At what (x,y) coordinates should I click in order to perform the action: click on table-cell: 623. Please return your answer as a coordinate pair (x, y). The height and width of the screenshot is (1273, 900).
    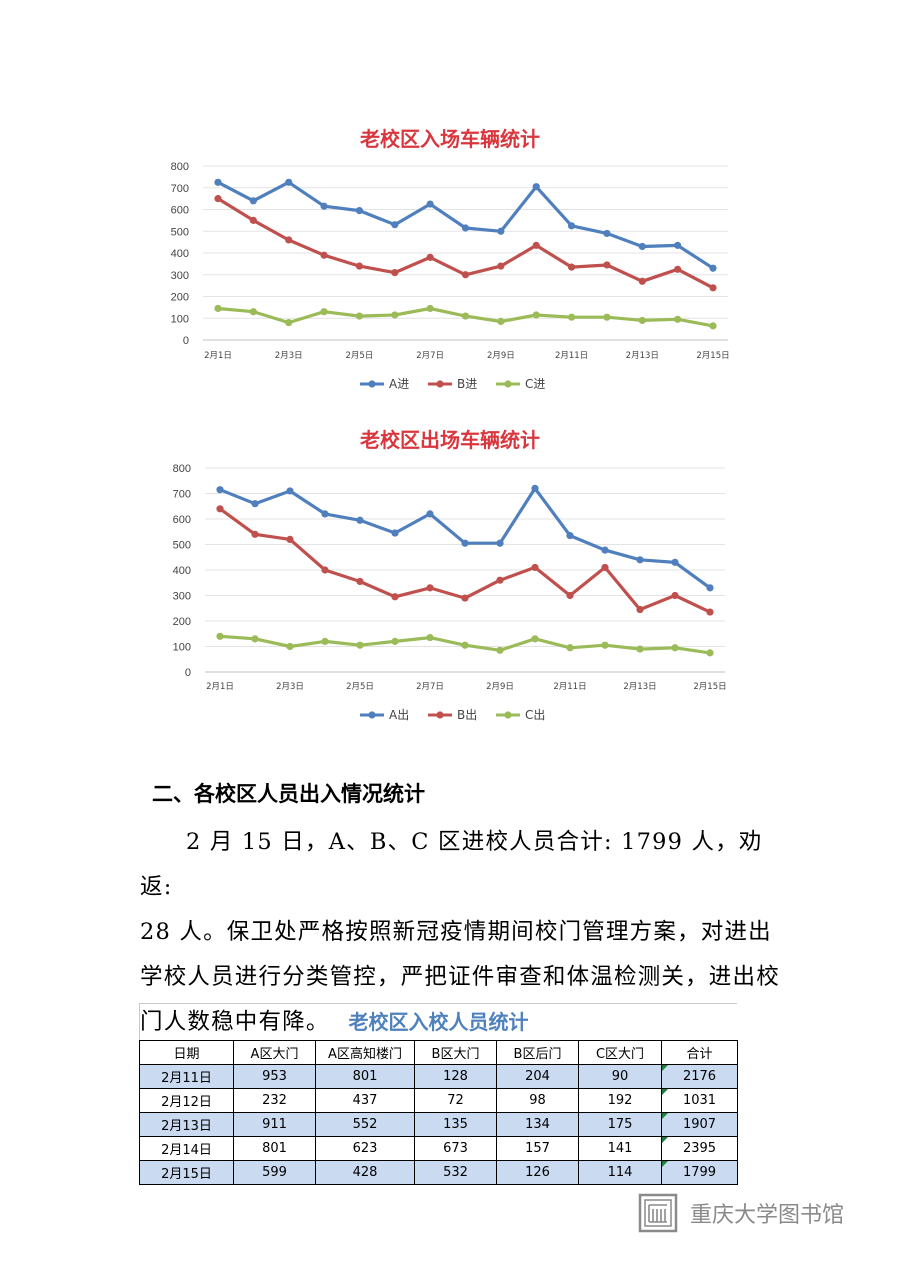
    Looking at the image, I should click on (365, 1148).